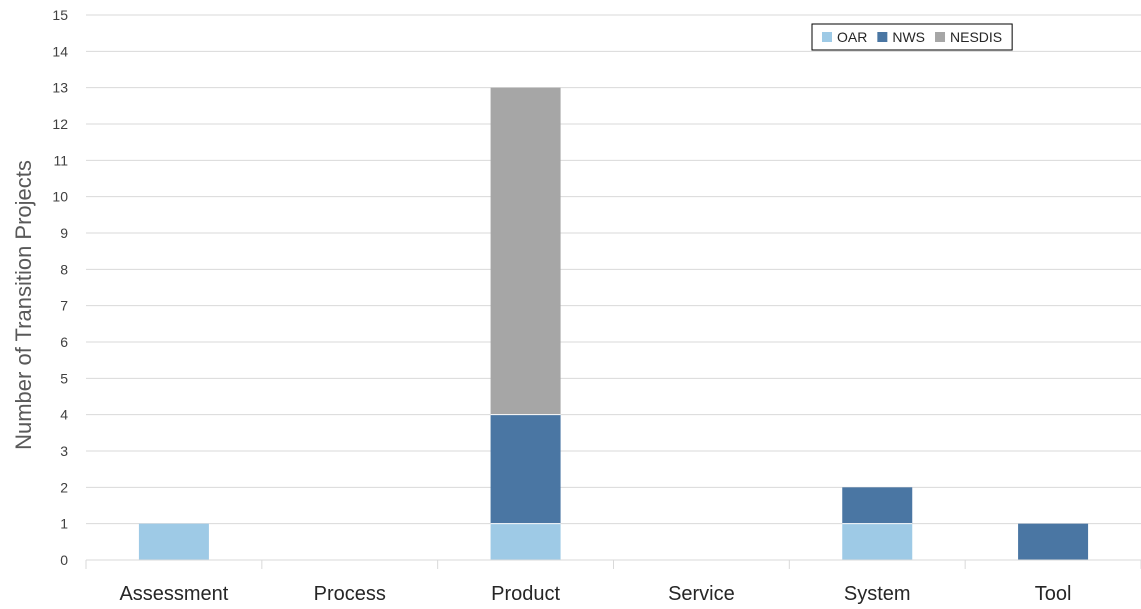  What do you see at coordinates (64, 233) in the screenshot?
I see `y-tick-label: 9` at bounding box center [64, 233].